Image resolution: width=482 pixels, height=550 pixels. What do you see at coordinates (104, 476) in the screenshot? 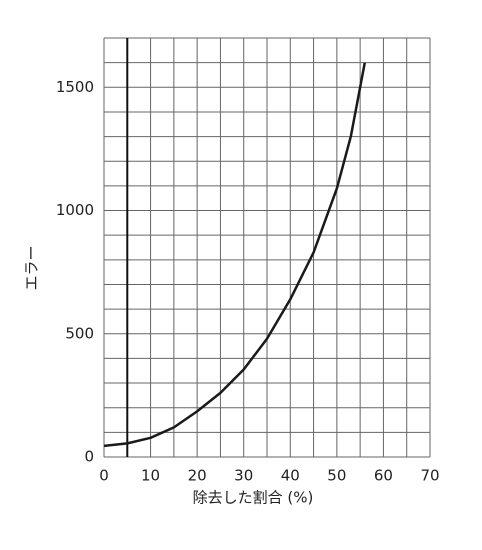
I see `x-tick-label: 0` at bounding box center [104, 476].